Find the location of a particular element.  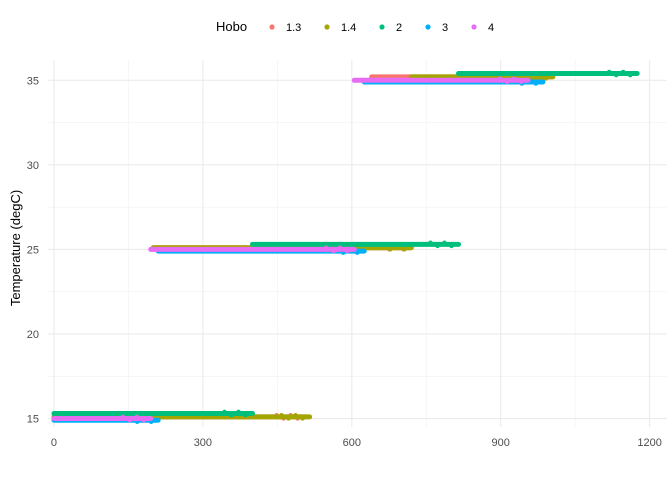

x-tick-label: 900 is located at coordinates (501, 443).